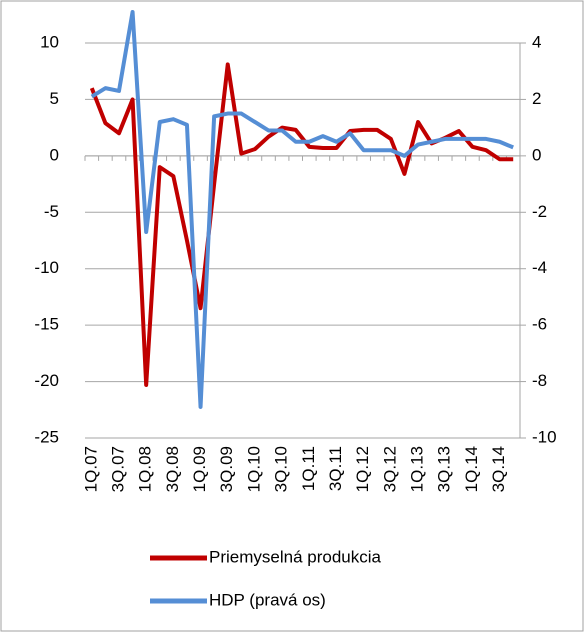 The height and width of the screenshot is (637, 584). I want to click on x-tick-label: 1Q.13, so click(417, 469).